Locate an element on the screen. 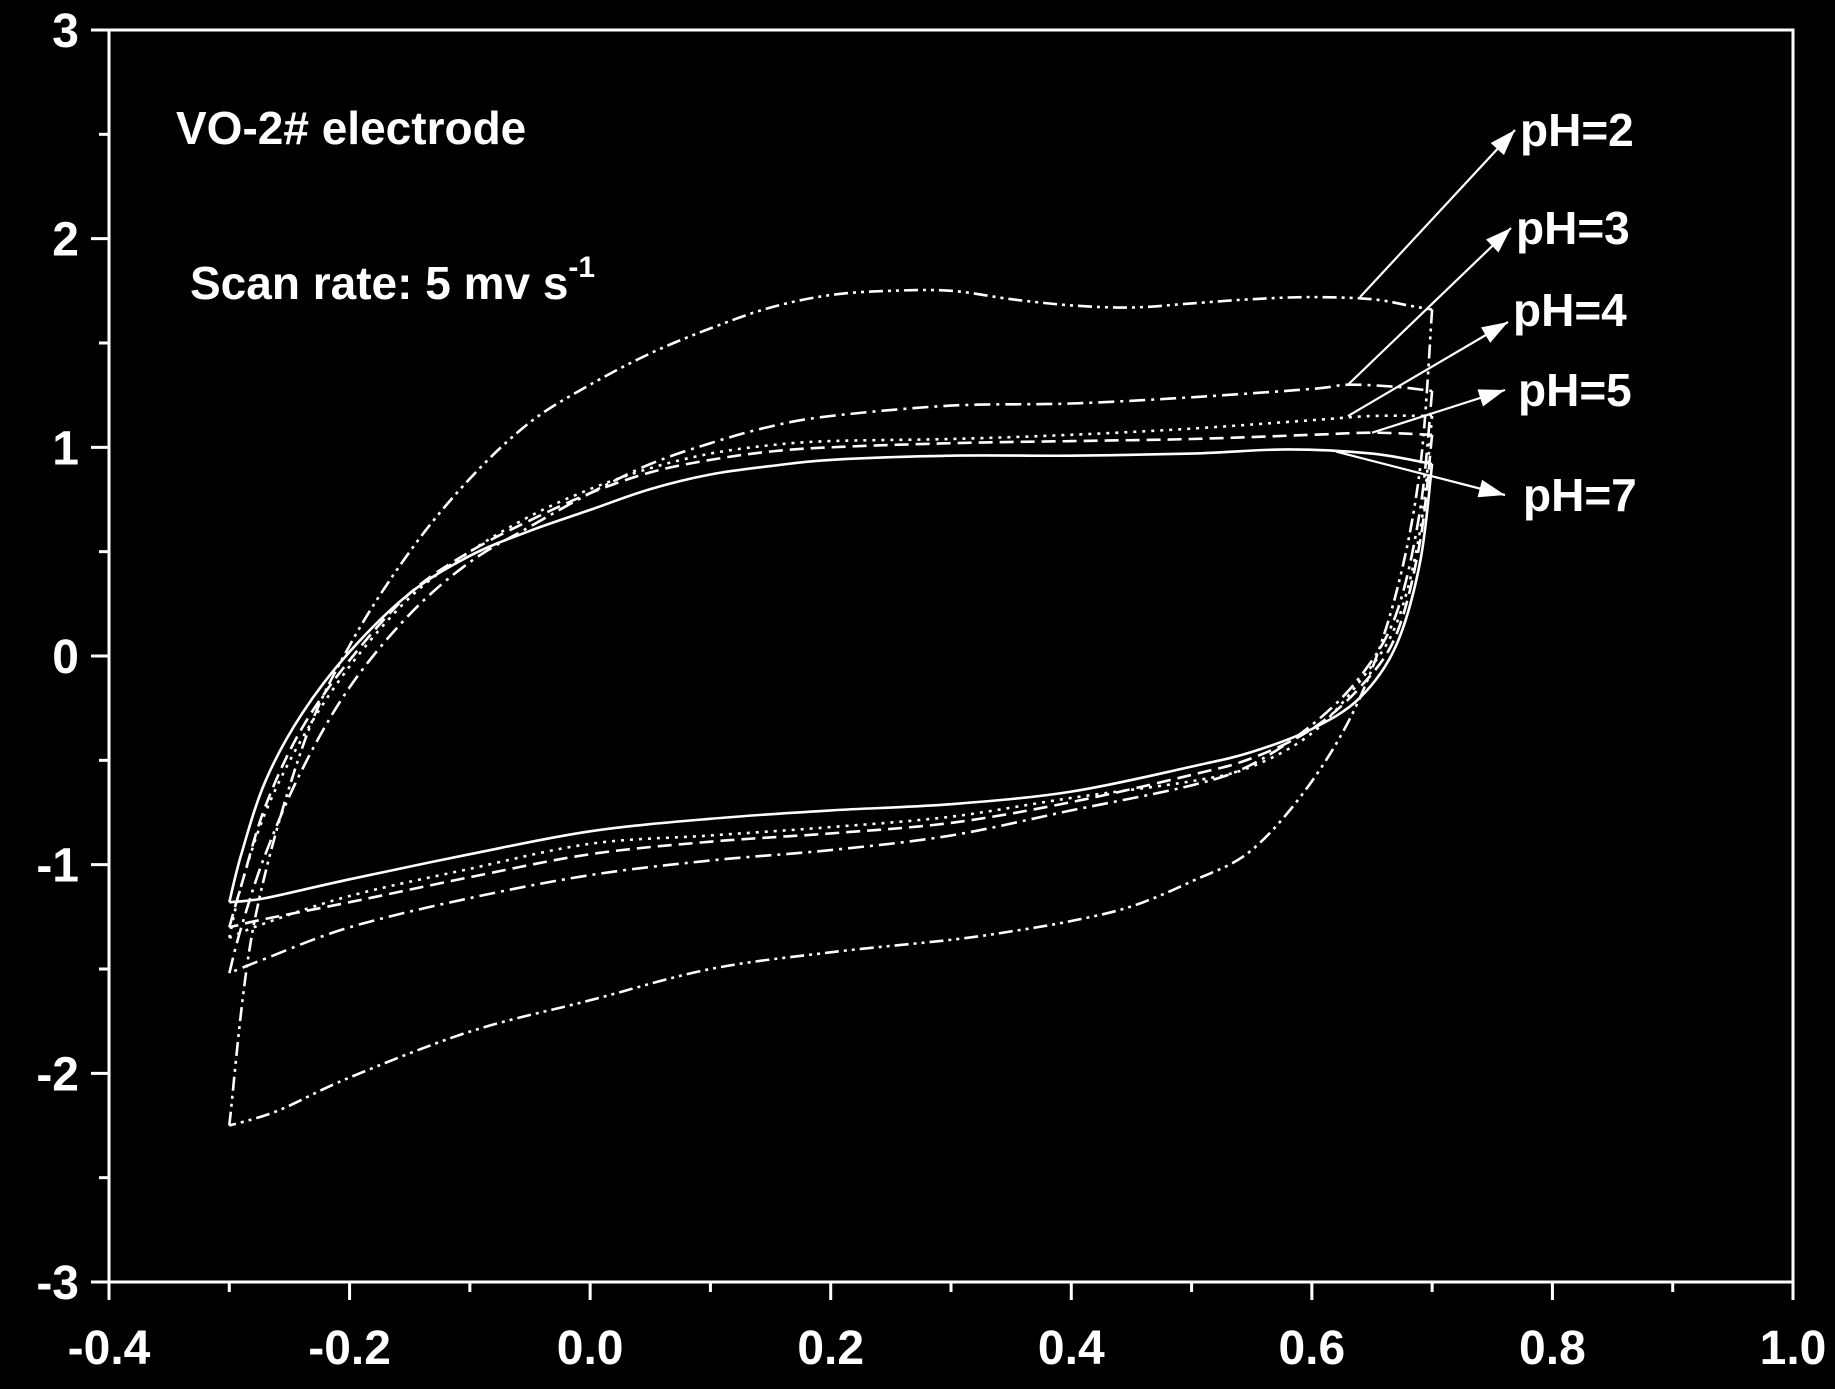 Image resolution: width=1835 pixels, height=1389 pixels. scan-rate-text: Scan rate: 5 mv s is located at coordinates (379, 283).